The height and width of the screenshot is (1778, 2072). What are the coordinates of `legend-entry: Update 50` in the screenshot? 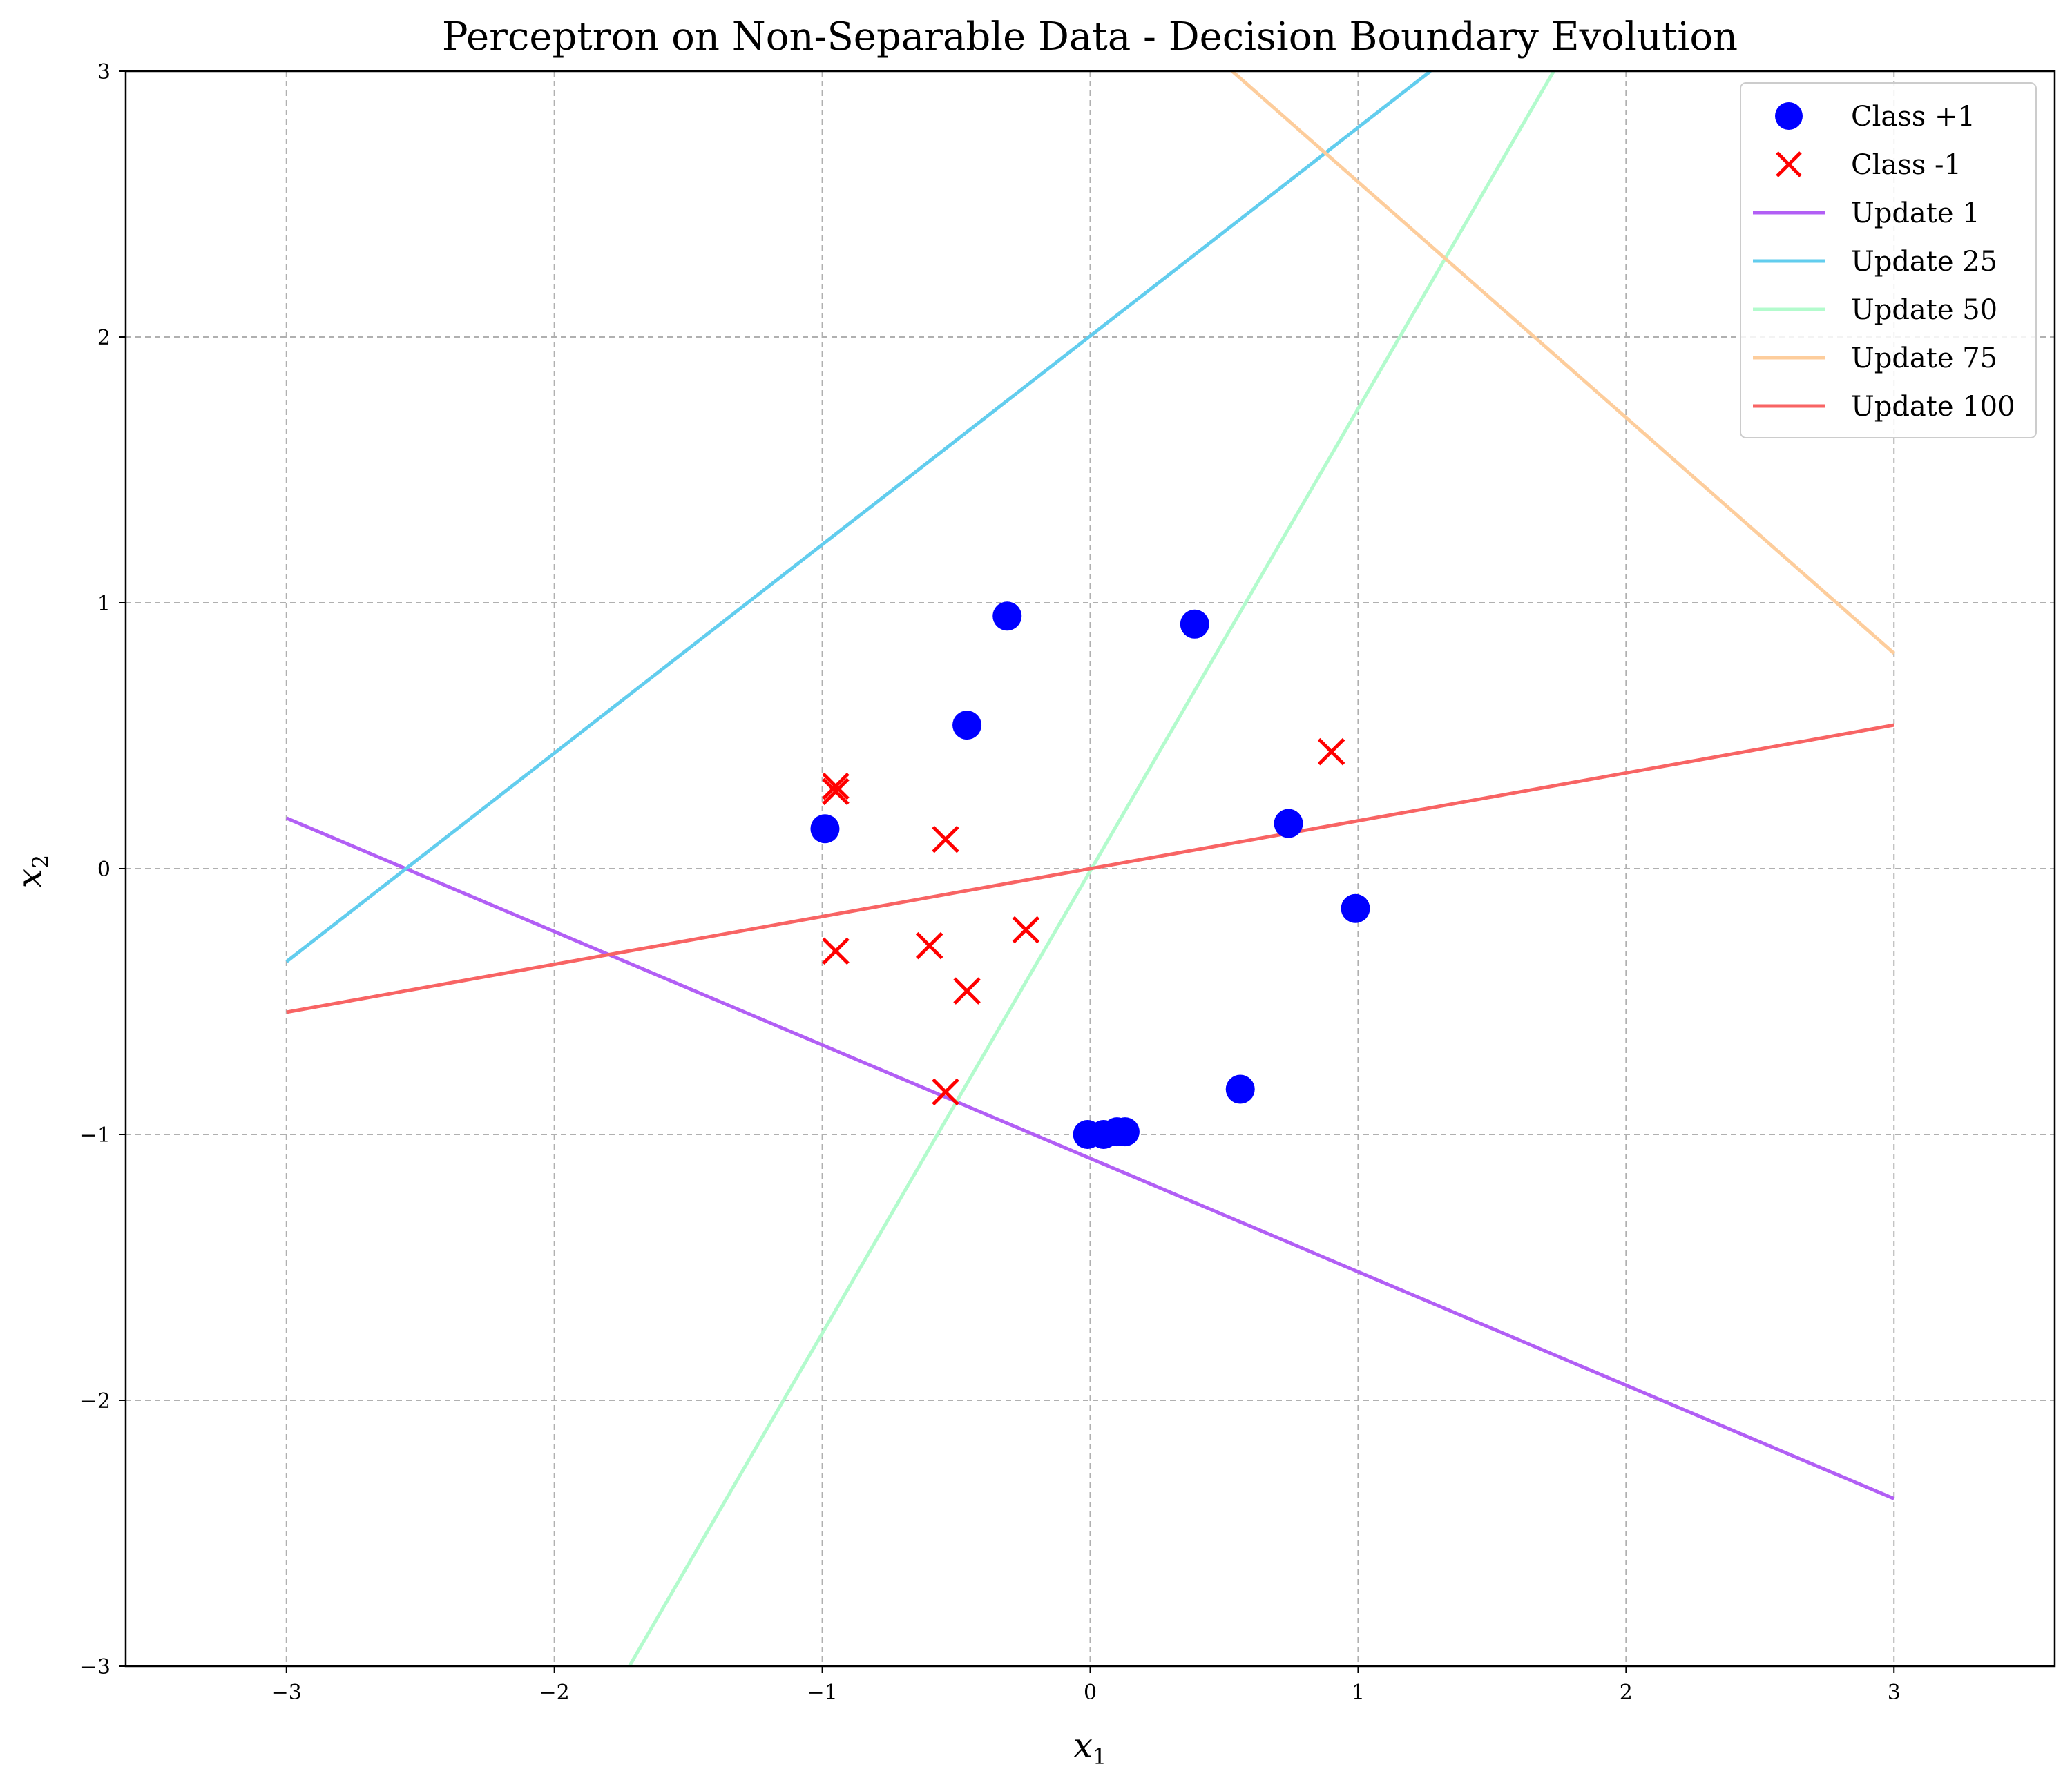 It's located at (1875, 310).